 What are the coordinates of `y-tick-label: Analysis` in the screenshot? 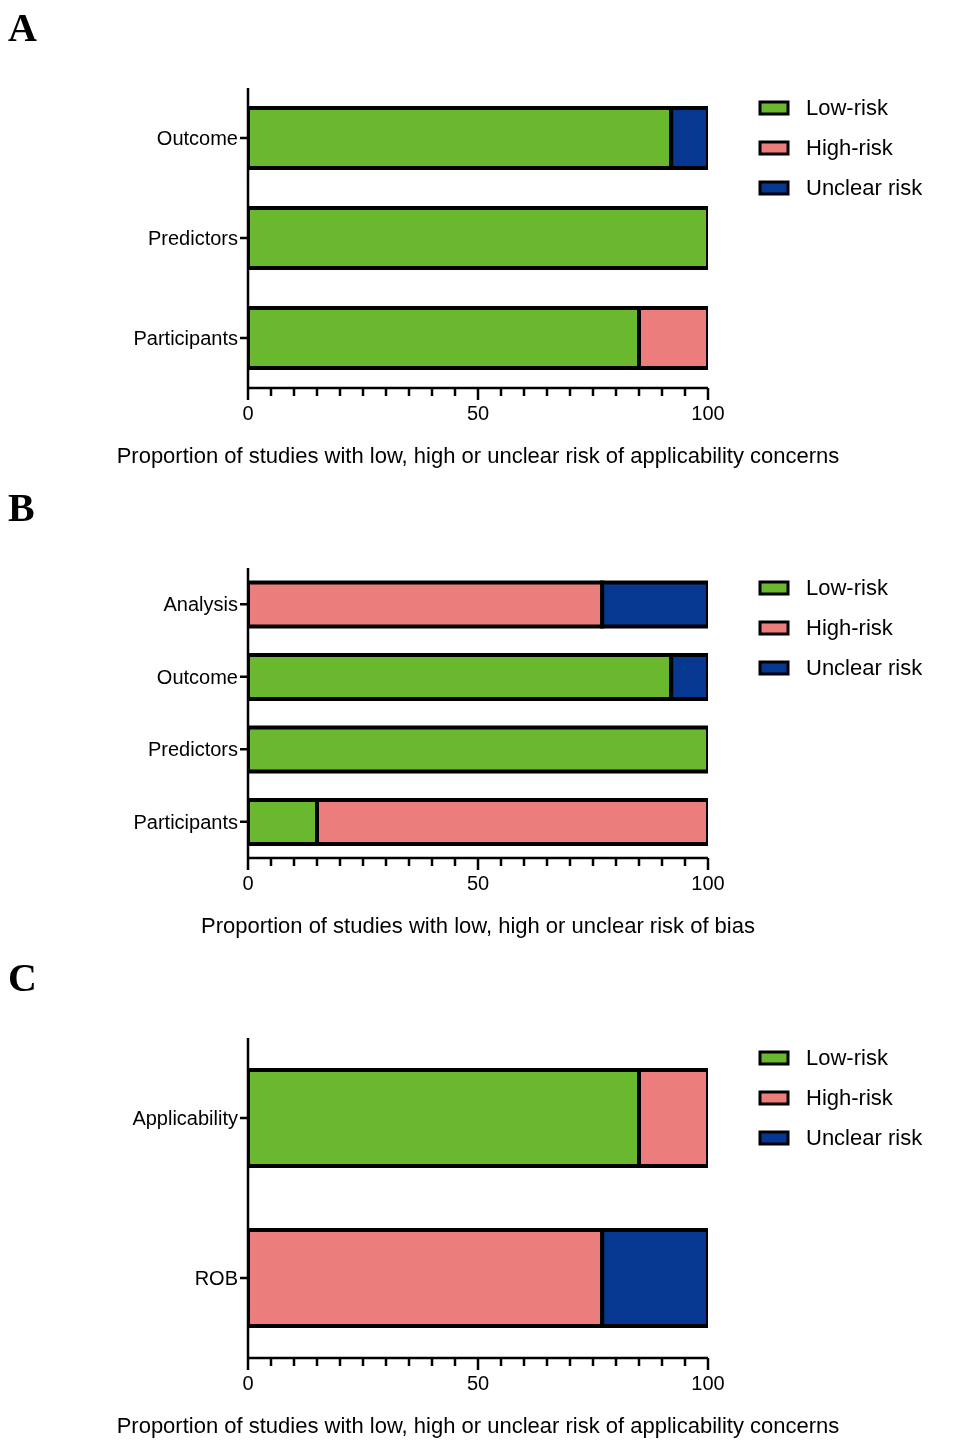 It's located at (200, 604).